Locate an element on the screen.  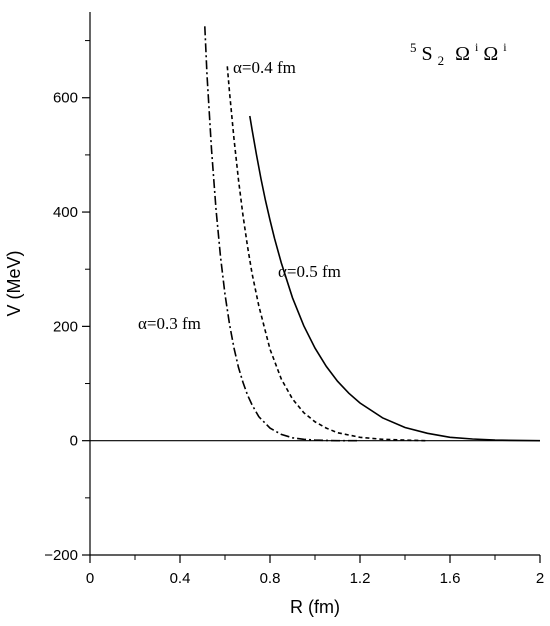
x-tick-label: 1.2 is located at coordinates (360, 578).